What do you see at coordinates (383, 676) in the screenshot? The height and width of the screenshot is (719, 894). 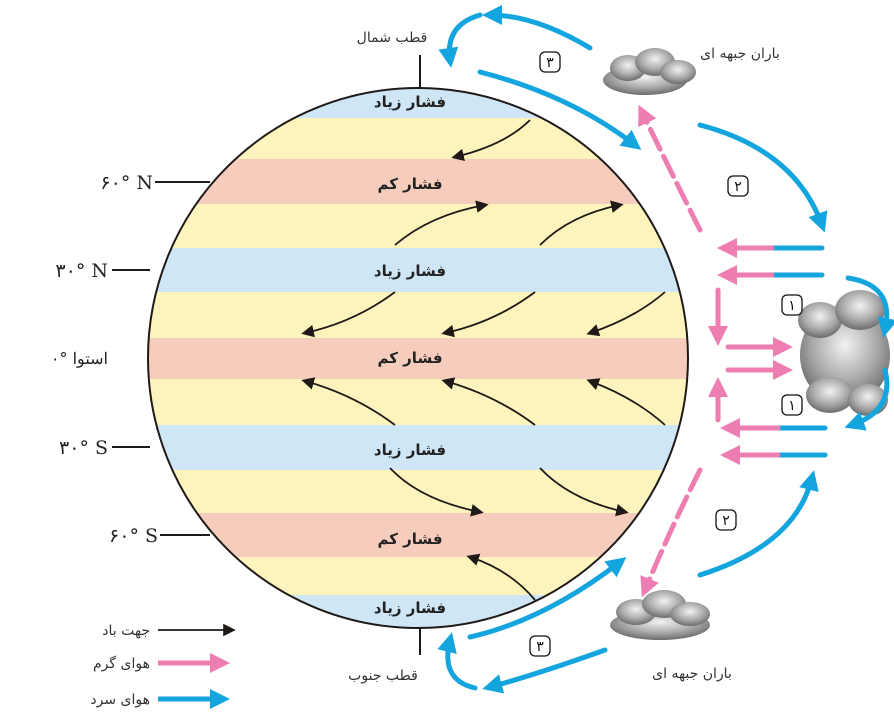 I see `south-pole-label: قطب جنوب` at bounding box center [383, 676].